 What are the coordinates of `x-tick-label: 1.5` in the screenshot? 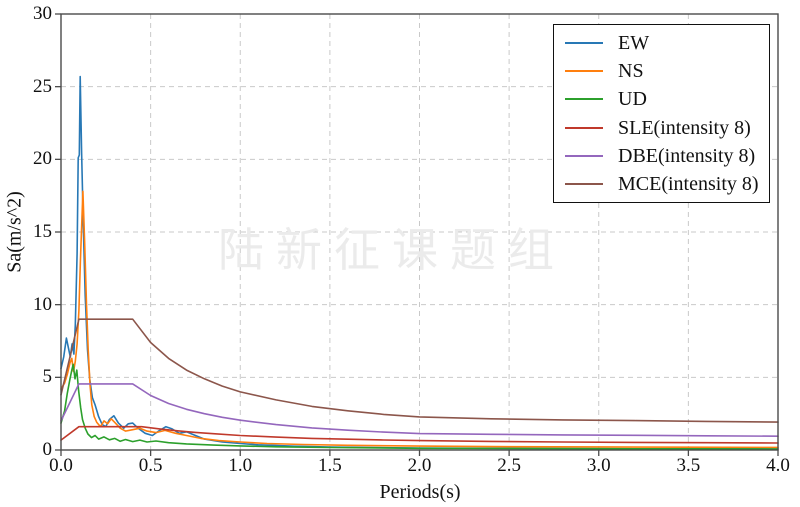 It's located at (330, 465).